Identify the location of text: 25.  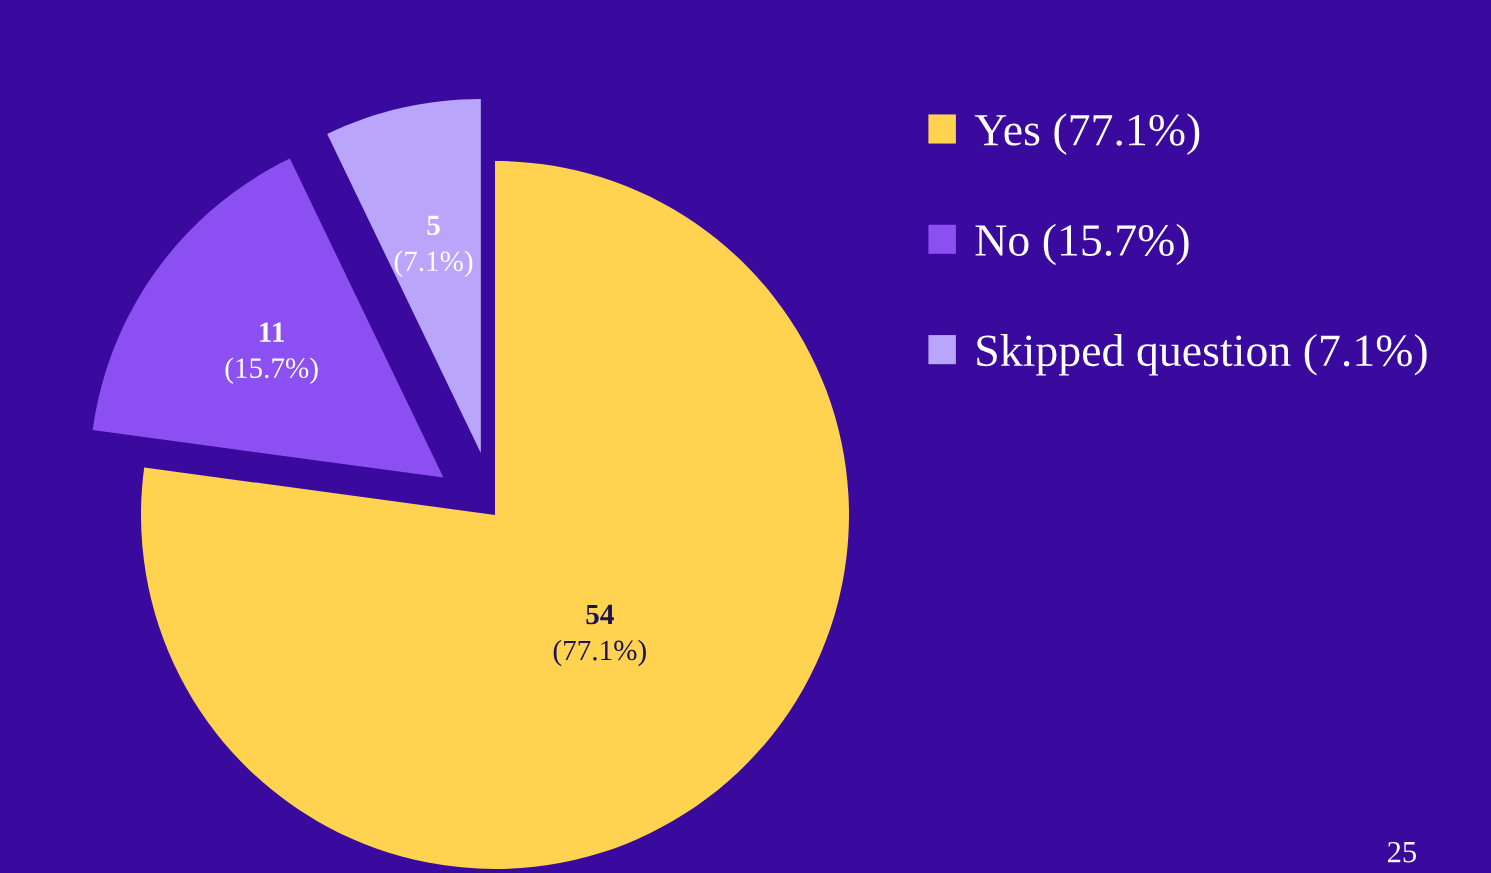
(1401, 852).